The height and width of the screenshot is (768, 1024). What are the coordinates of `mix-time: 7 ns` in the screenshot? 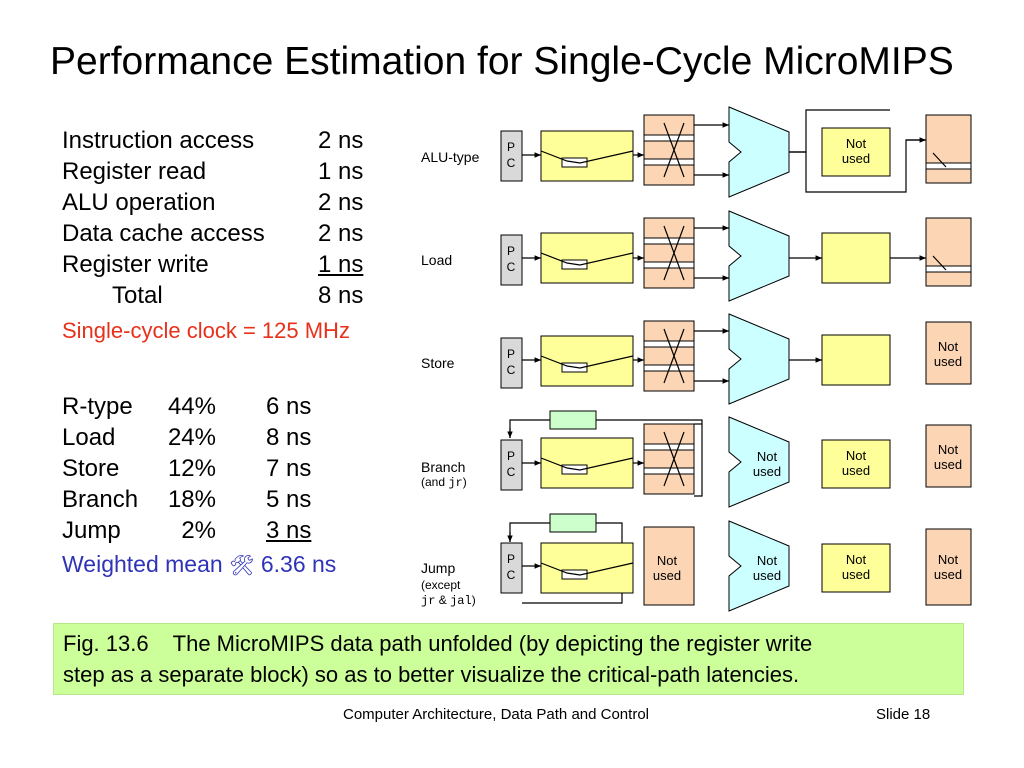 It's located at (289, 468).